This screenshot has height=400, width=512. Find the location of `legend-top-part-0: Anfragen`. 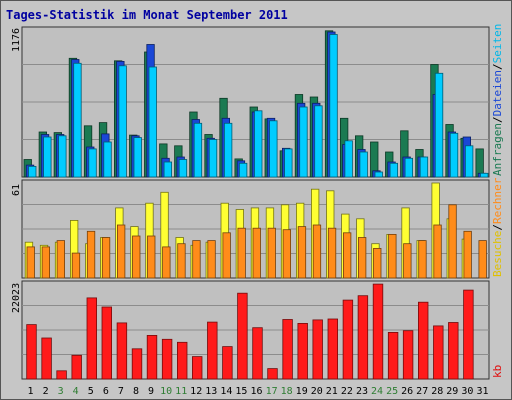

legend-top-part-0: Anfragen is located at coordinates (497, 149).